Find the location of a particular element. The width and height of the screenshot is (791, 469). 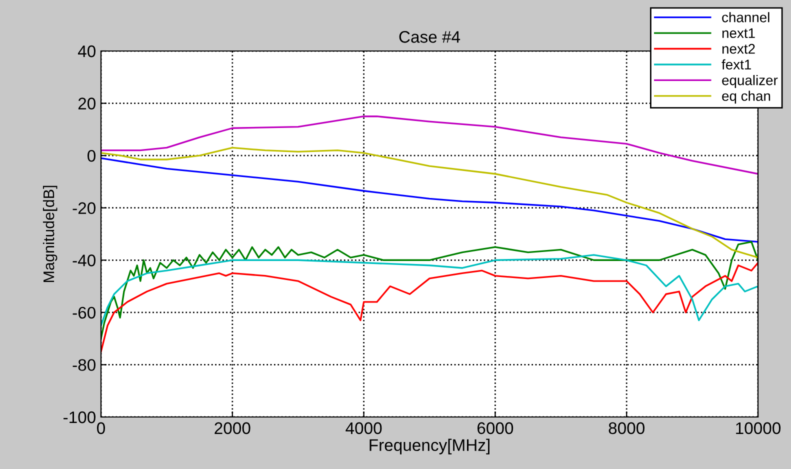

y-tick-label: -60 is located at coordinates (84, 312).